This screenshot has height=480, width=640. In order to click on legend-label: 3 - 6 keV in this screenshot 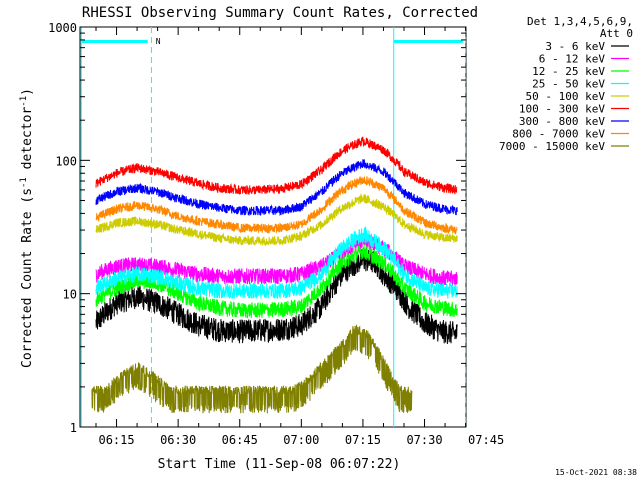, I will do `click(575, 46)`.